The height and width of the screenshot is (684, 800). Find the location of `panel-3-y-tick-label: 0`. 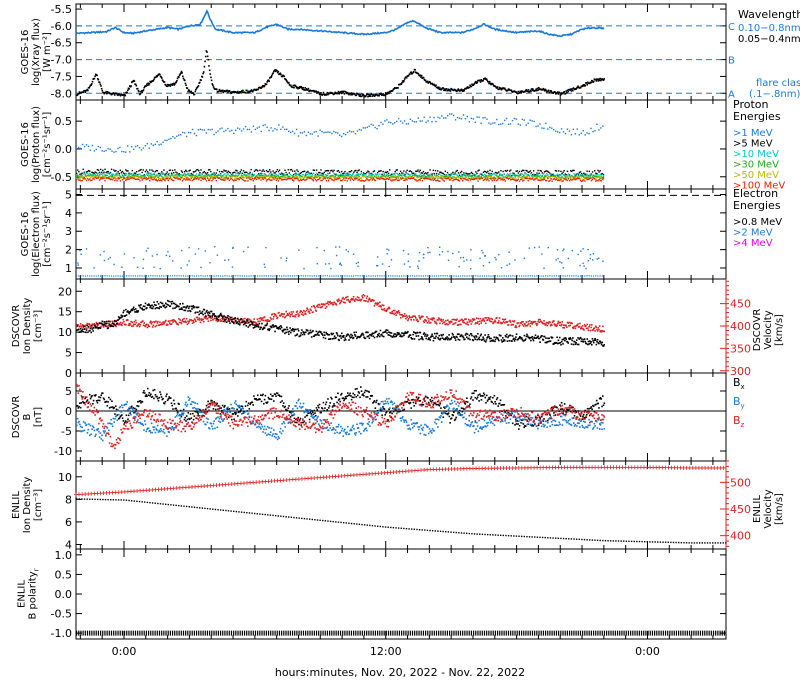

panel-3-y-tick-label: 0 is located at coordinates (68, 373).